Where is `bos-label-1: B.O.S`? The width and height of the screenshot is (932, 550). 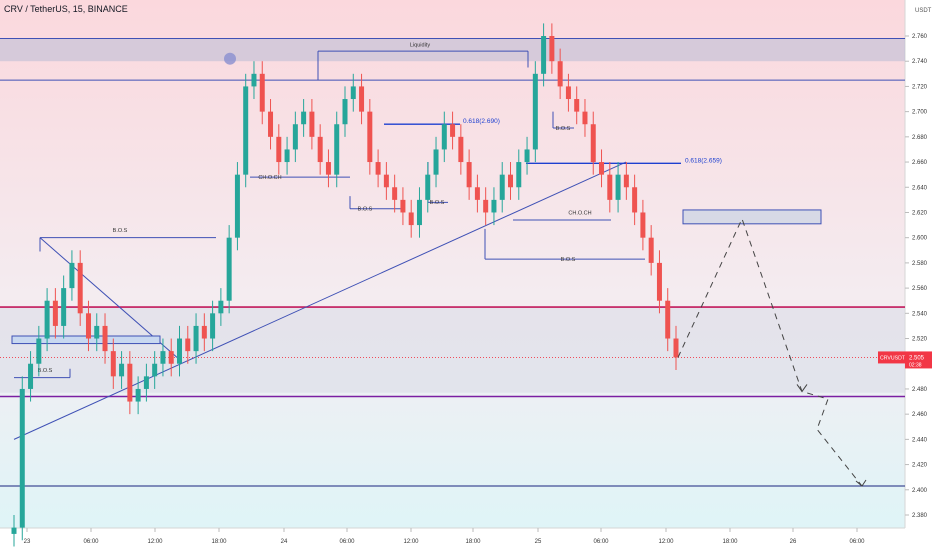 bos-label-1: B.O.S is located at coordinates (120, 231).